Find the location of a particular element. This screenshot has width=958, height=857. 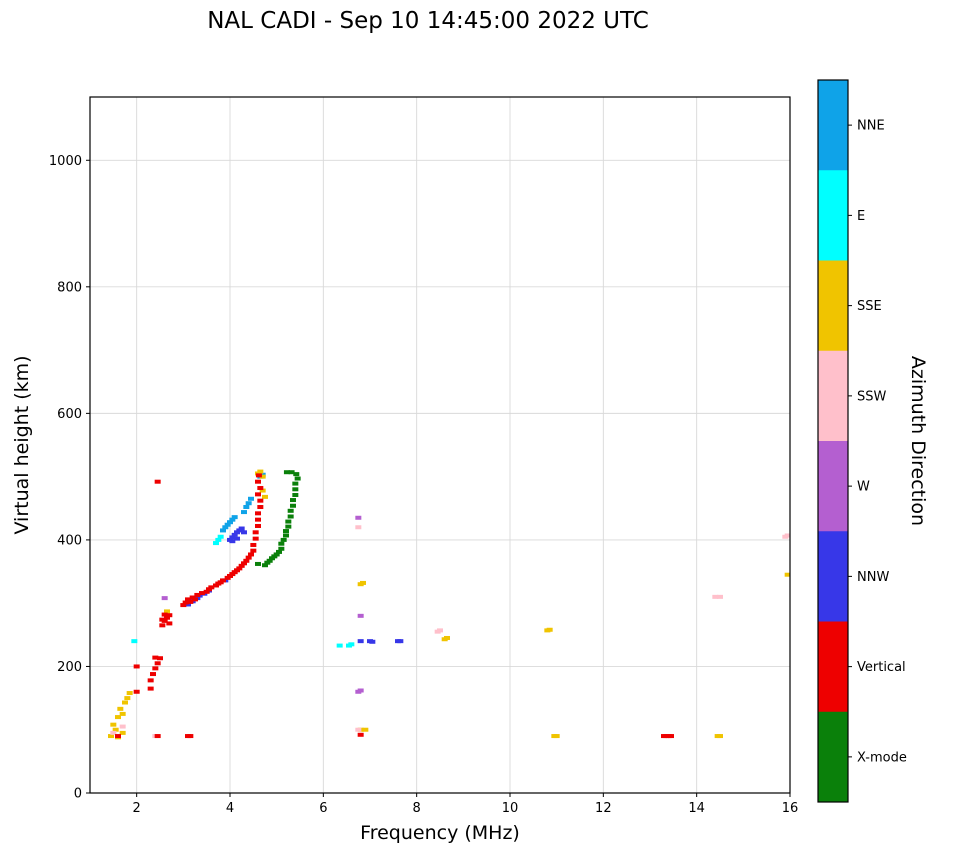

colorbar-tick-label: NNW is located at coordinates (873, 577).